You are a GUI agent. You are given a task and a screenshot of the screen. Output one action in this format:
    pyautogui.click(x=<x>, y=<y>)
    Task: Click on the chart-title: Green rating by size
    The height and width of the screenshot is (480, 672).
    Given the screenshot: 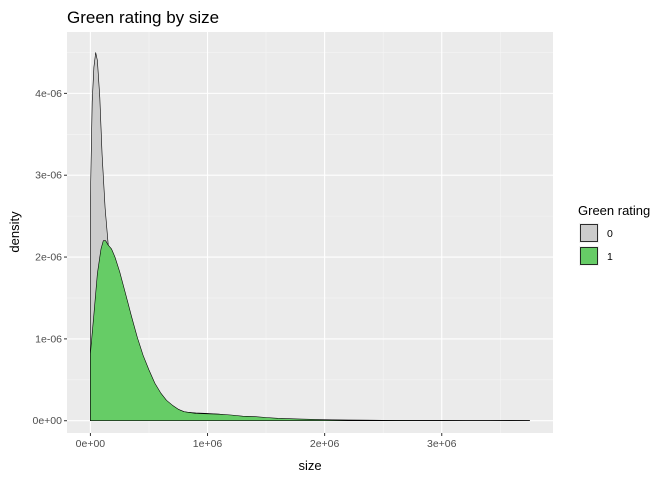 What is the action you would take?
    pyautogui.click(x=143, y=17)
    